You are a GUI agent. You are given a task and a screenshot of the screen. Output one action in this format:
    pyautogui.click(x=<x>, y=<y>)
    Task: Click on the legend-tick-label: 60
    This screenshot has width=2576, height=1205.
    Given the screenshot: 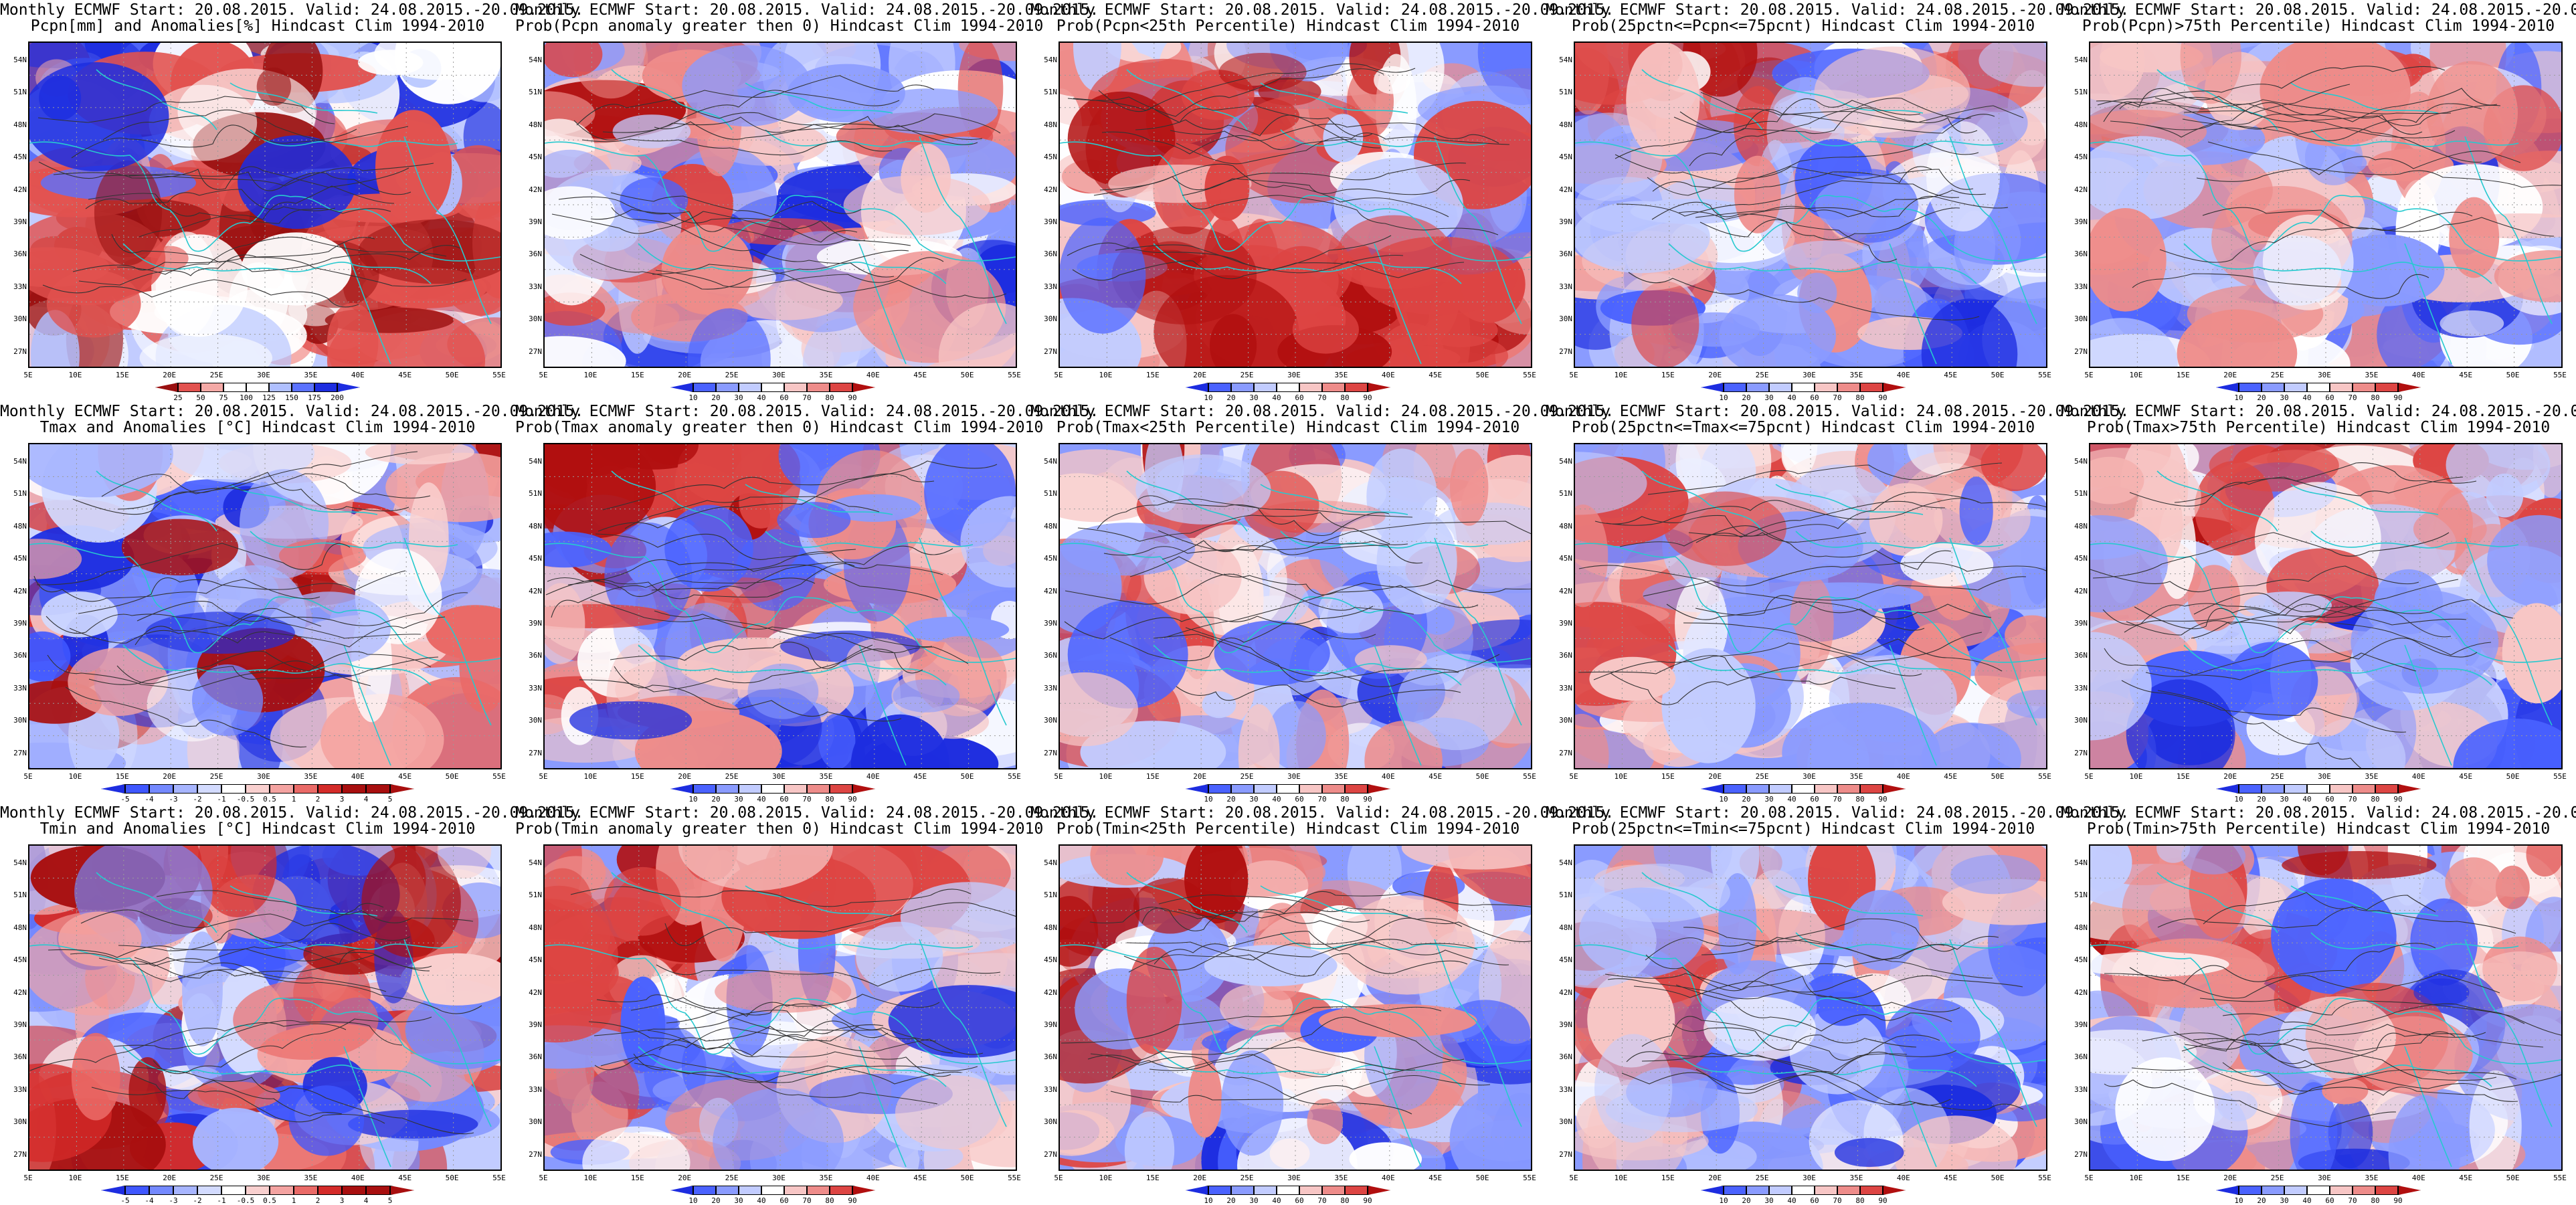 What is the action you would take?
    pyautogui.click(x=784, y=1200)
    